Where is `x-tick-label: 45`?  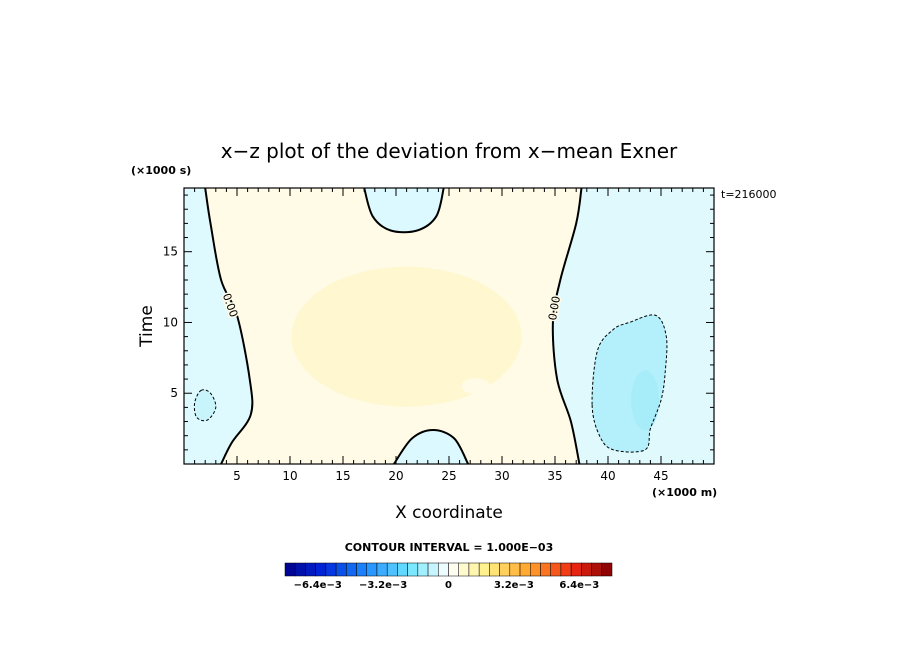 x-tick-label: 45 is located at coordinates (660, 476).